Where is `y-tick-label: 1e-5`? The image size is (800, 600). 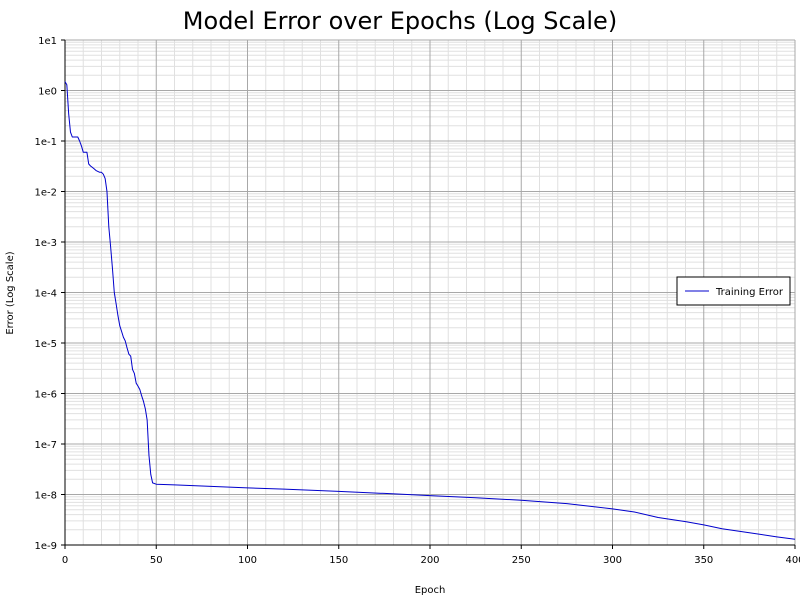 y-tick-label: 1e-5 is located at coordinates (46, 344).